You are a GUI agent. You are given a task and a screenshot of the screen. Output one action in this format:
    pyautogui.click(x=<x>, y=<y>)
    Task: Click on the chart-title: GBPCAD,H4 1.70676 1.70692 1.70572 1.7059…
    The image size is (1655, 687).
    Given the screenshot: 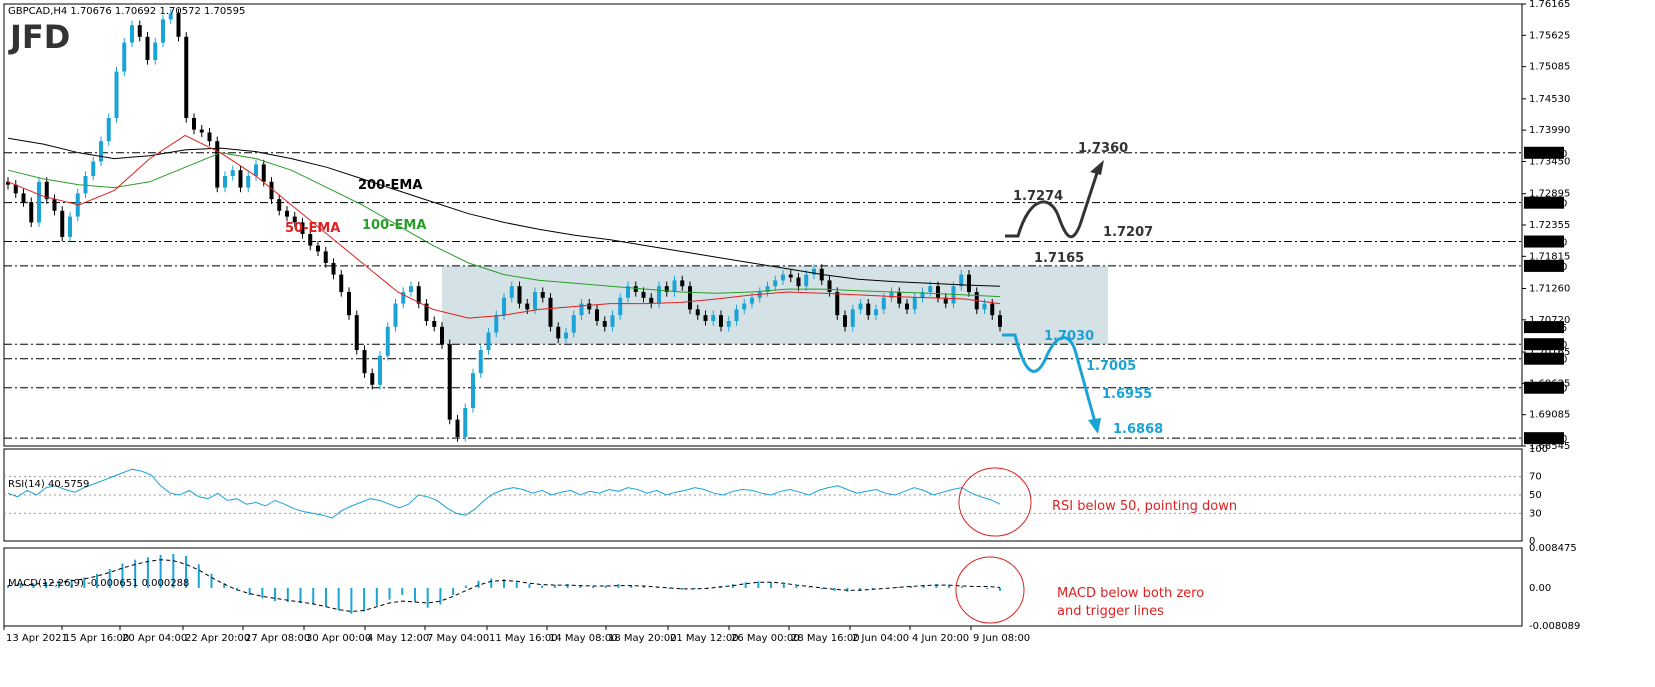 What is the action you would take?
    pyautogui.click(x=126, y=11)
    